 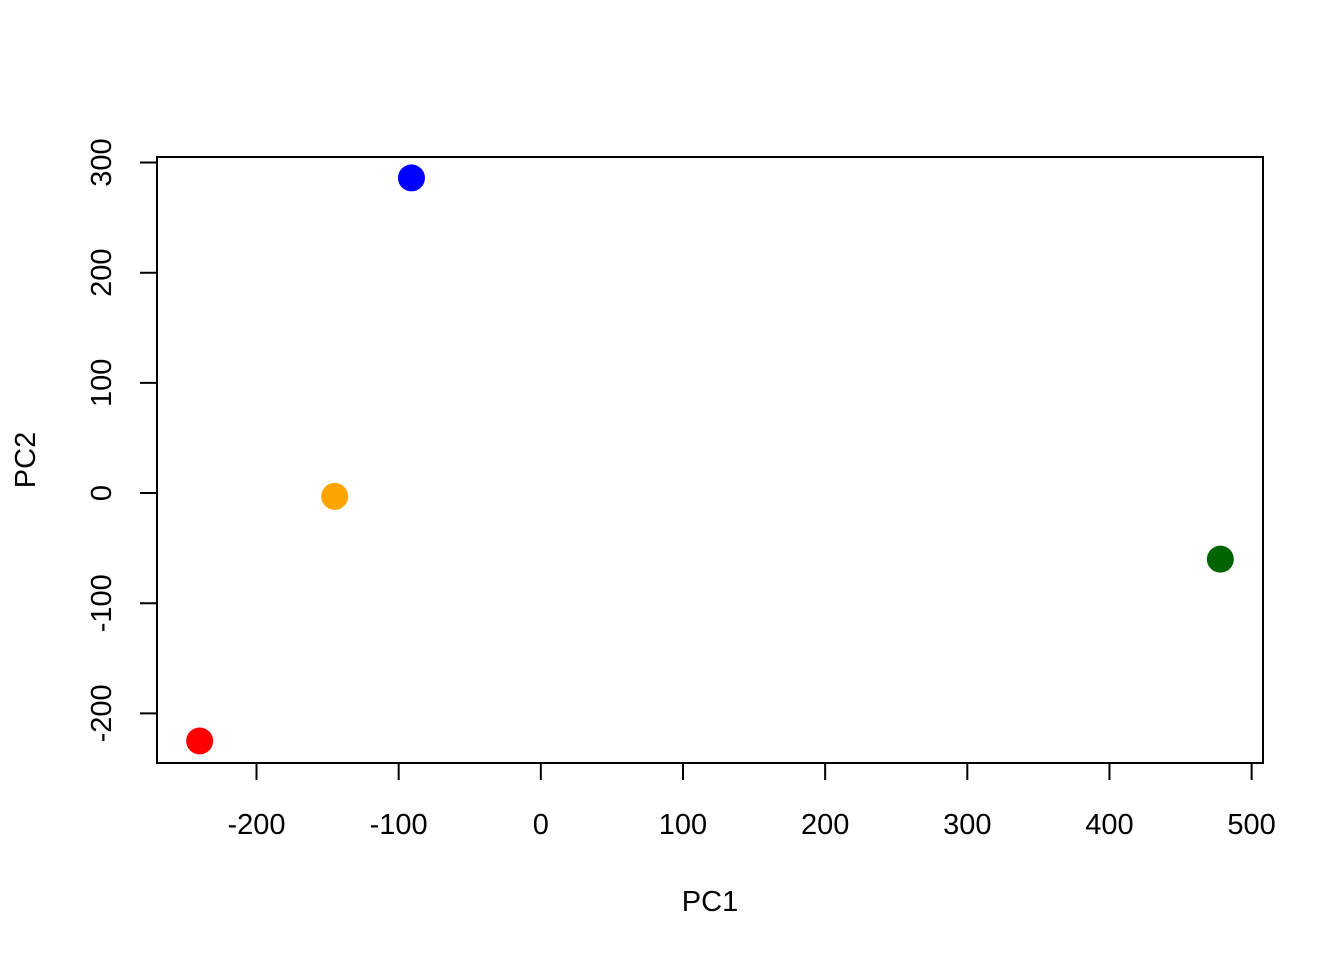 I want to click on x-tick-label: -200, so click(x=256, y=825).